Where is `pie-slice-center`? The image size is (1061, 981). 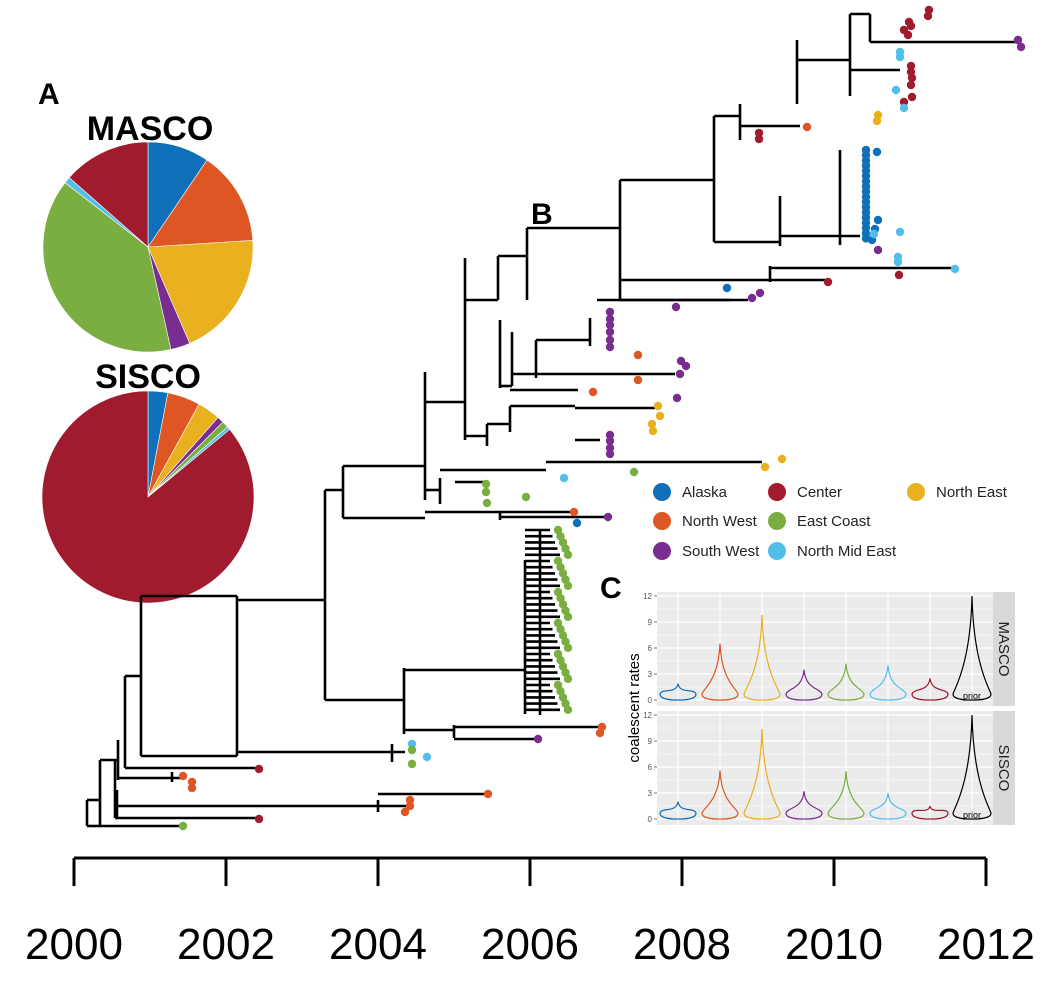
pie-slice-center is located at coordinates (108, 194).